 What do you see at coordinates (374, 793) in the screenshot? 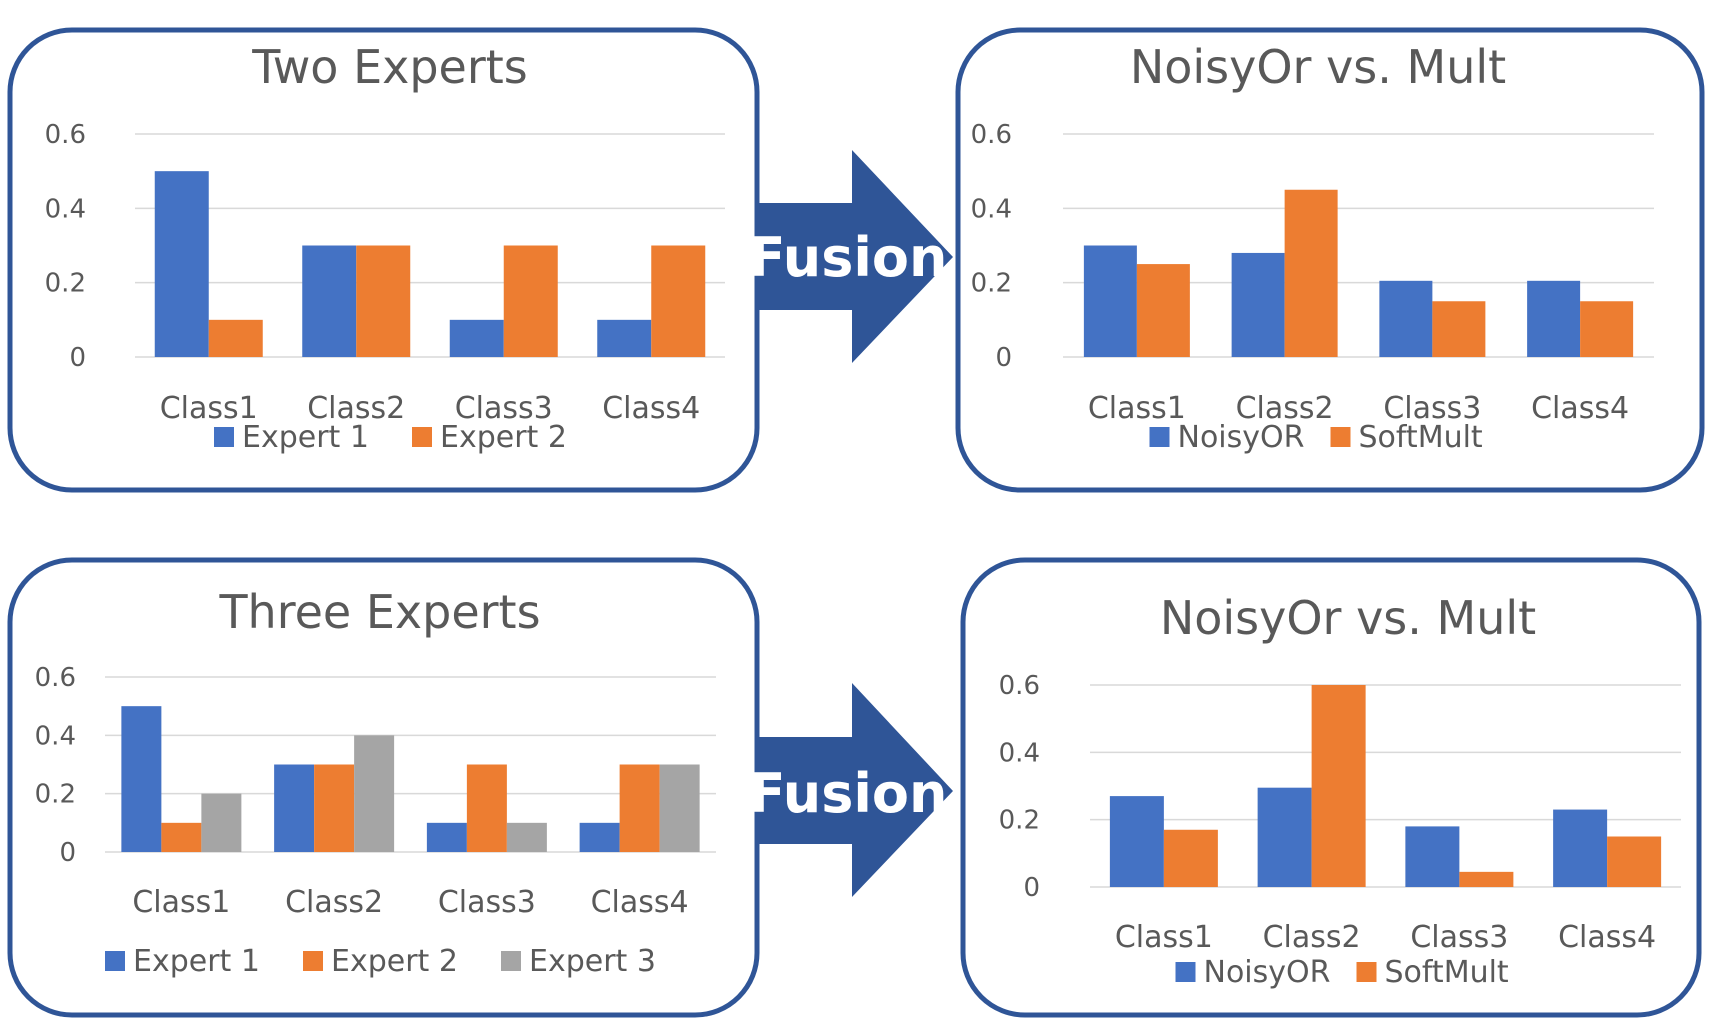
I see `bar-expert-3-class2` at bounding box center [374, 793].